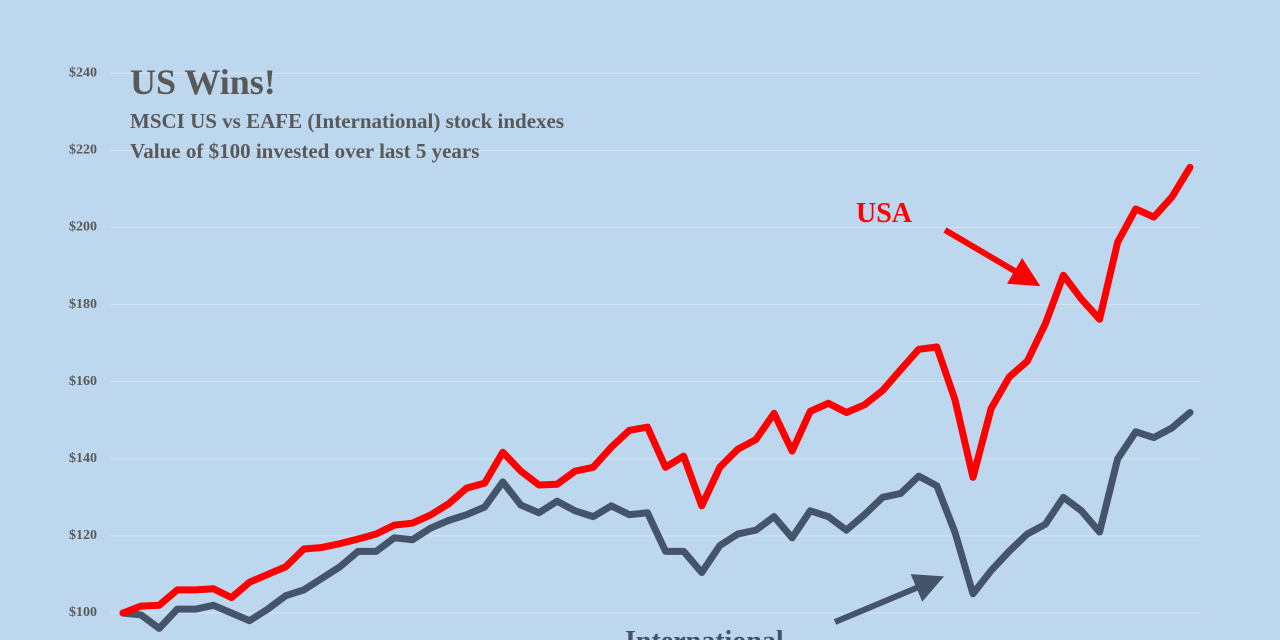 The height and width of the screenshot is (640, 1280). Describe the element at coordinates (83, 458) in the screenshot. I see `y-tick-label: $140` at that location.